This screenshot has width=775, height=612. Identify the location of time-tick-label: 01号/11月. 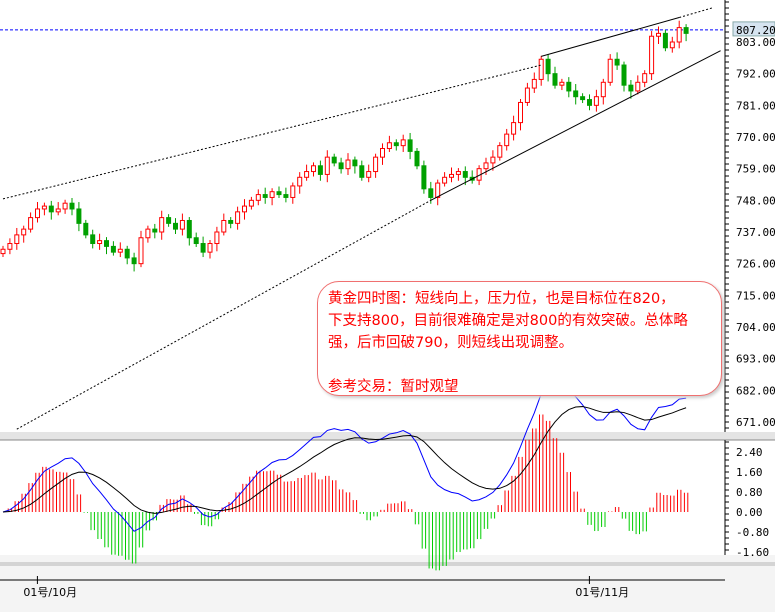
(602, 592).